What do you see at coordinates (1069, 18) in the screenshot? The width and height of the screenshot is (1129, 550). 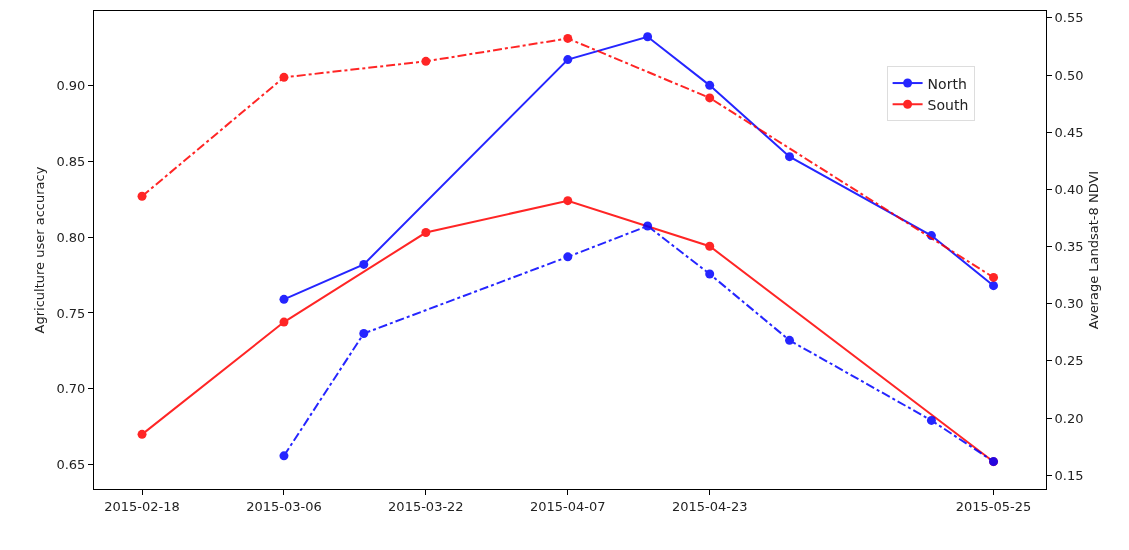 I see `y2-tick-label: 0.55` at bounding box center [1069, 18].